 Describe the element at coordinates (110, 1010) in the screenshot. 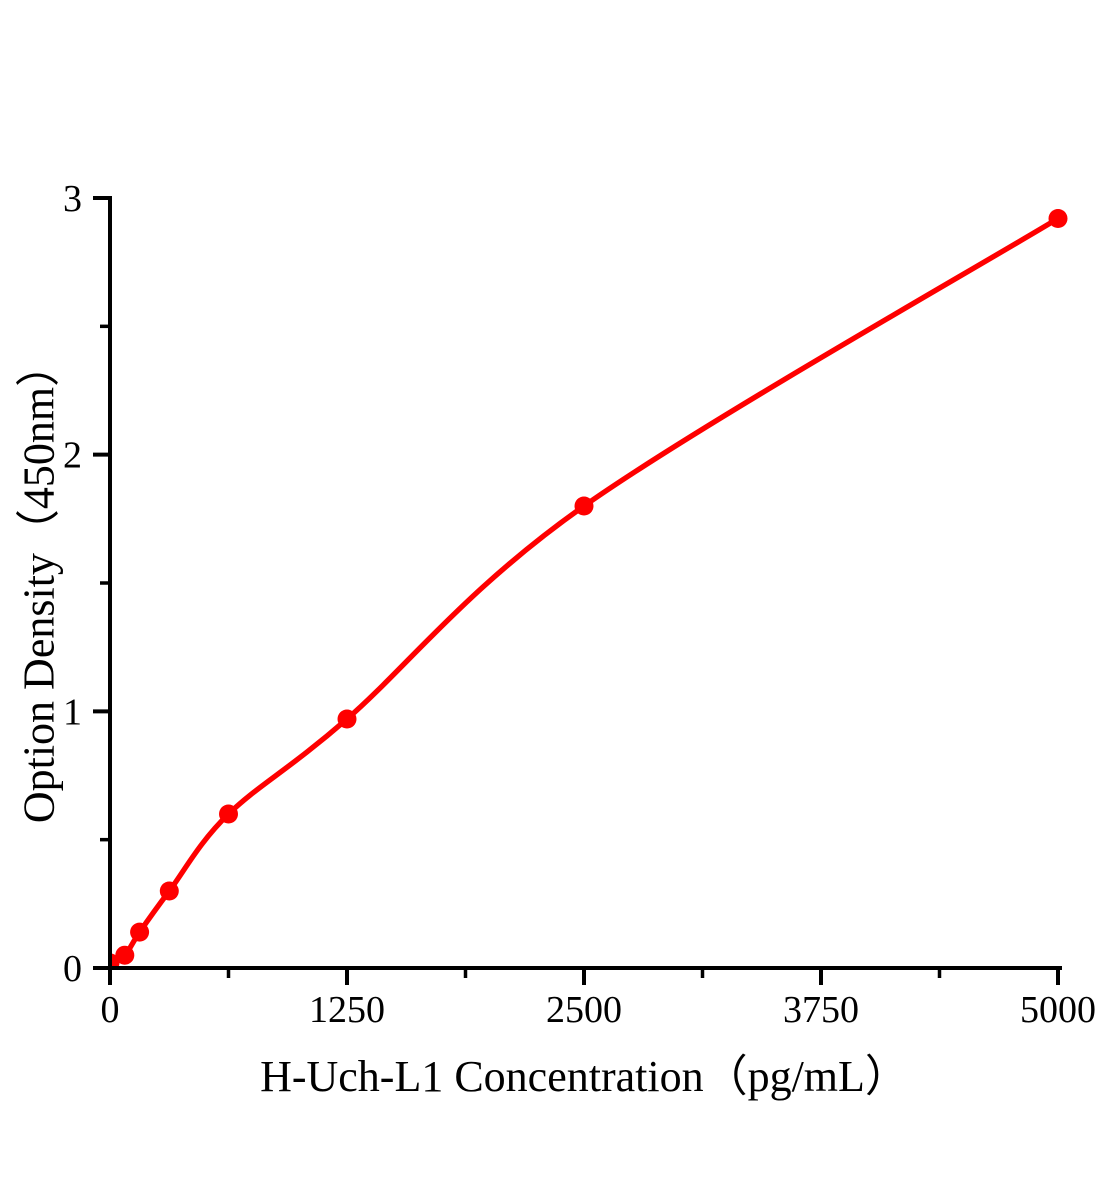

I see `x-tick-label: 0` at that location.